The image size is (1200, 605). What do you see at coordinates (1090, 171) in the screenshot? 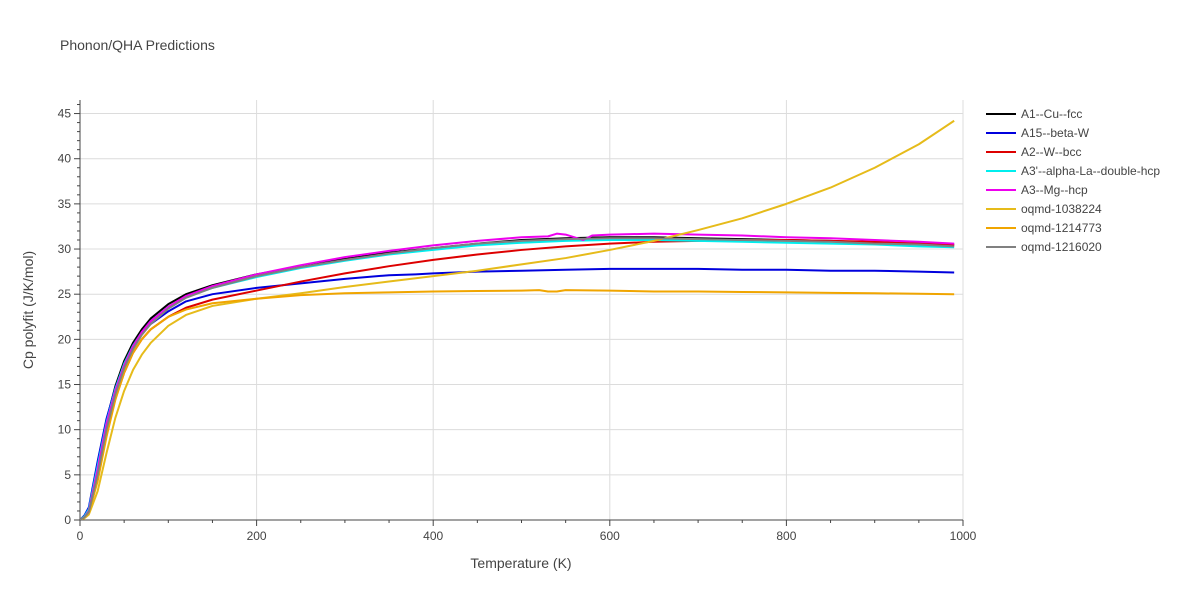
I see `legend-label: A3'--alpha-La--double-hcp` at bounding box center [1090, 171].